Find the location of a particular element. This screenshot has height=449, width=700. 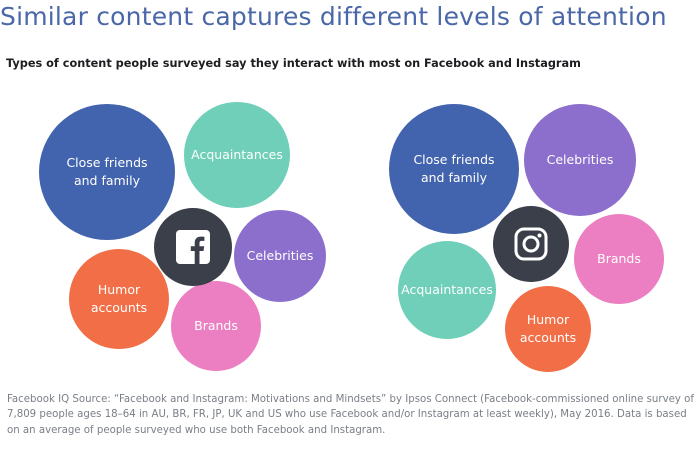

ig-bubble-close-friends: Close friends and family is located at coordinates (454, 169).